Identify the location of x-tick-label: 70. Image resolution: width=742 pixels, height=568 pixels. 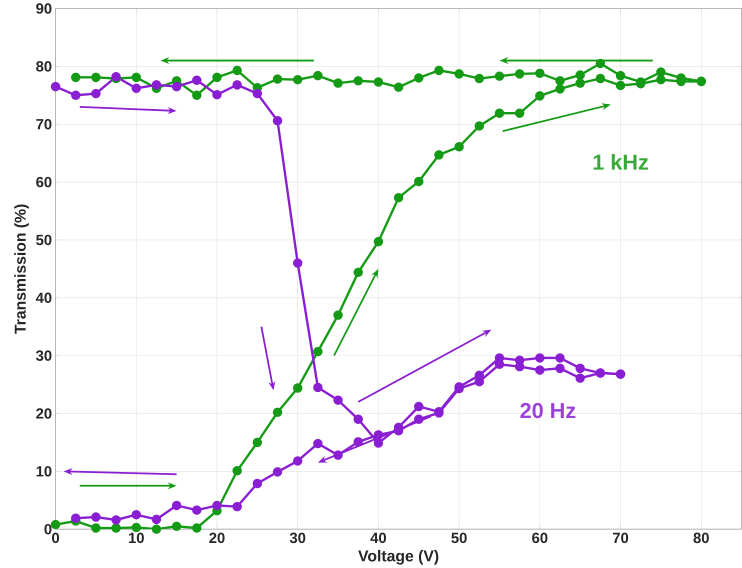
(620, 538).